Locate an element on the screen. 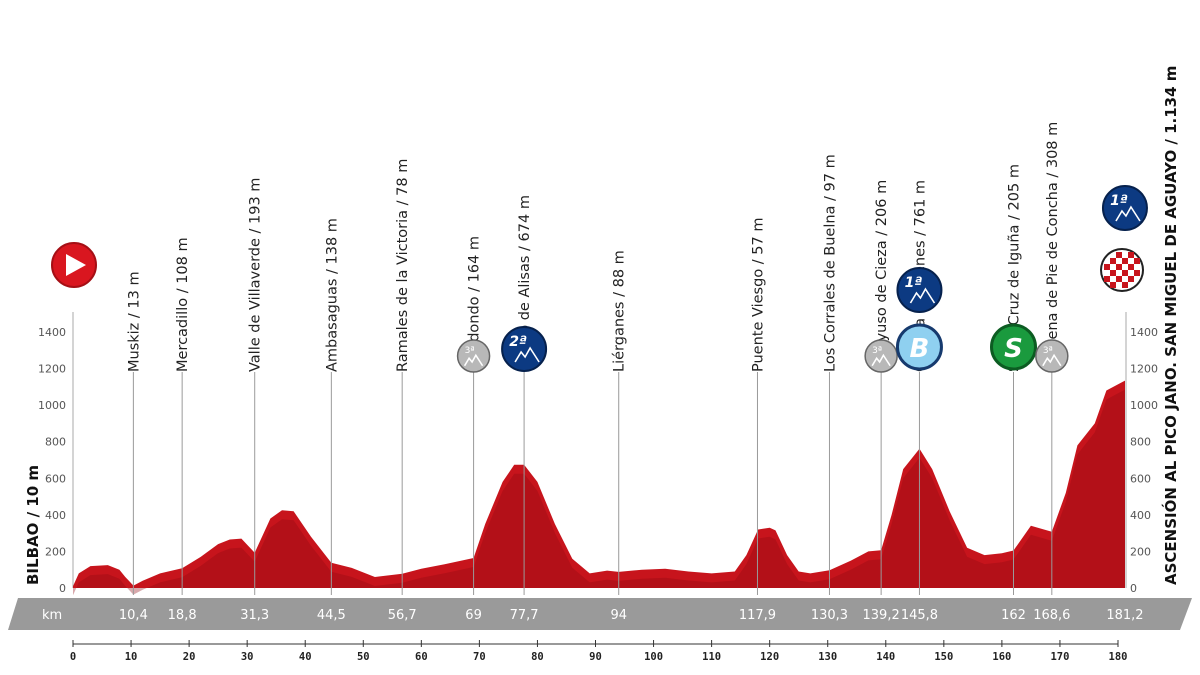 Image resolution: width=1200 pixels, height=675 pixels. km-band is located at coordinates (600, 614).